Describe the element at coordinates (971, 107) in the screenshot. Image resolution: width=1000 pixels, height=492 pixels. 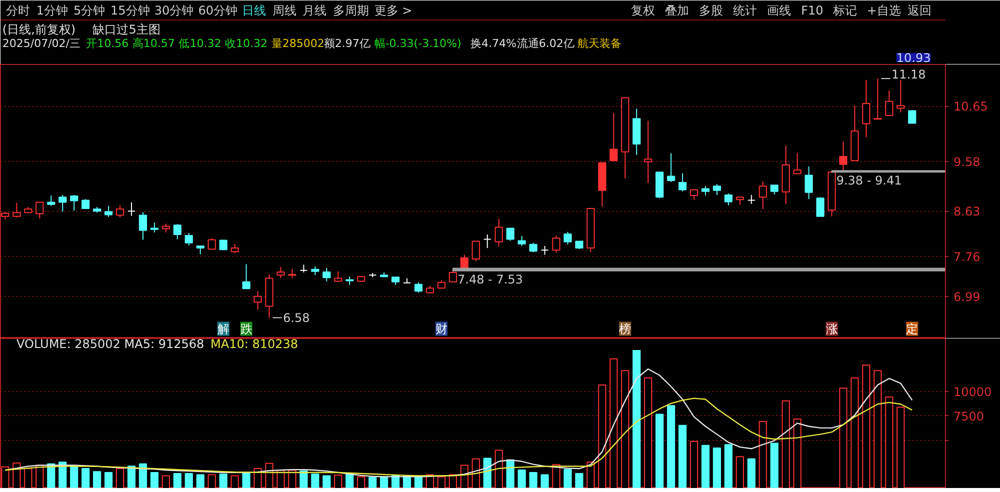
I see `y-tick-label: 10.65` at that location.